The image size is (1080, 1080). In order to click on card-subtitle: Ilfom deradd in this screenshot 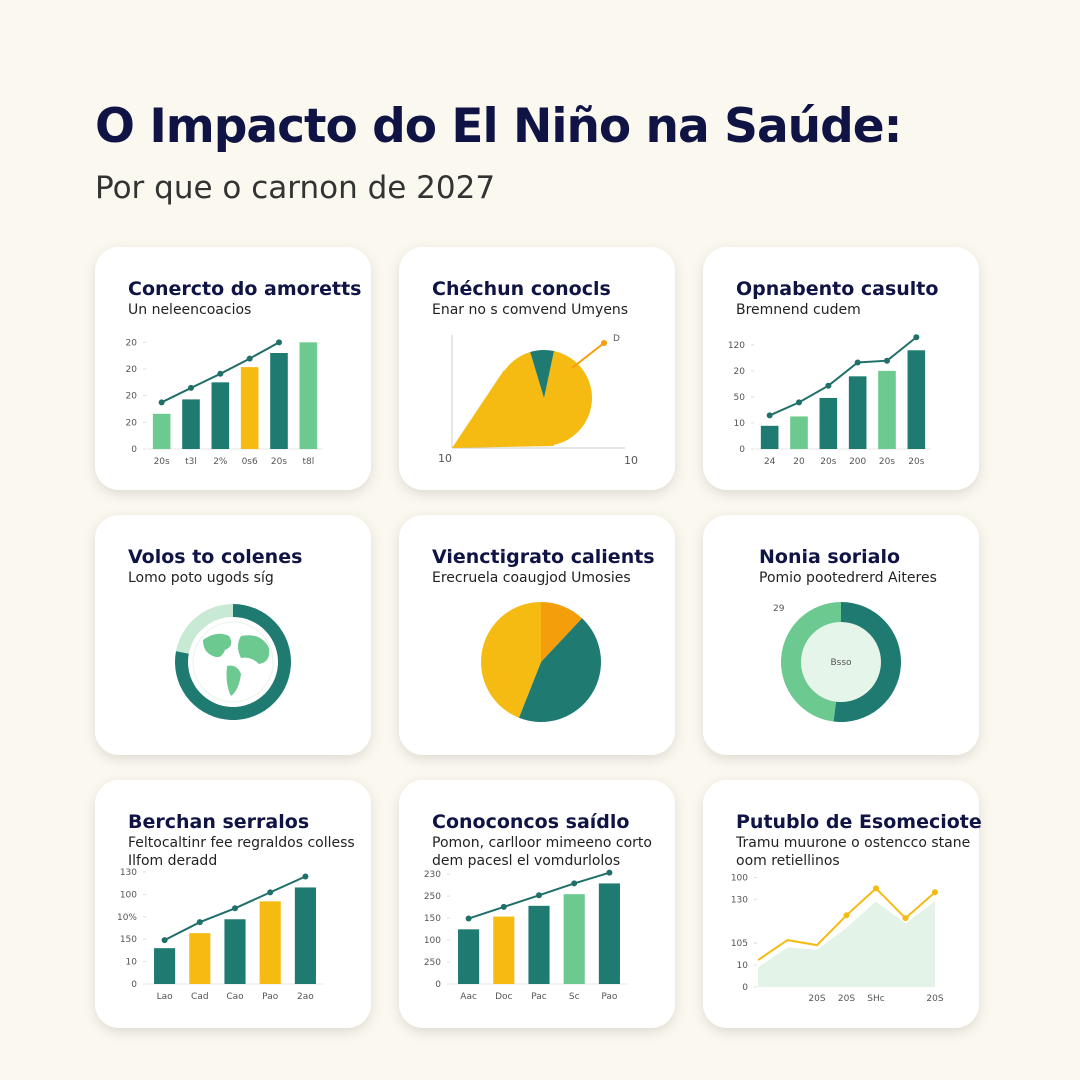, I will do `click(172, 861)`.